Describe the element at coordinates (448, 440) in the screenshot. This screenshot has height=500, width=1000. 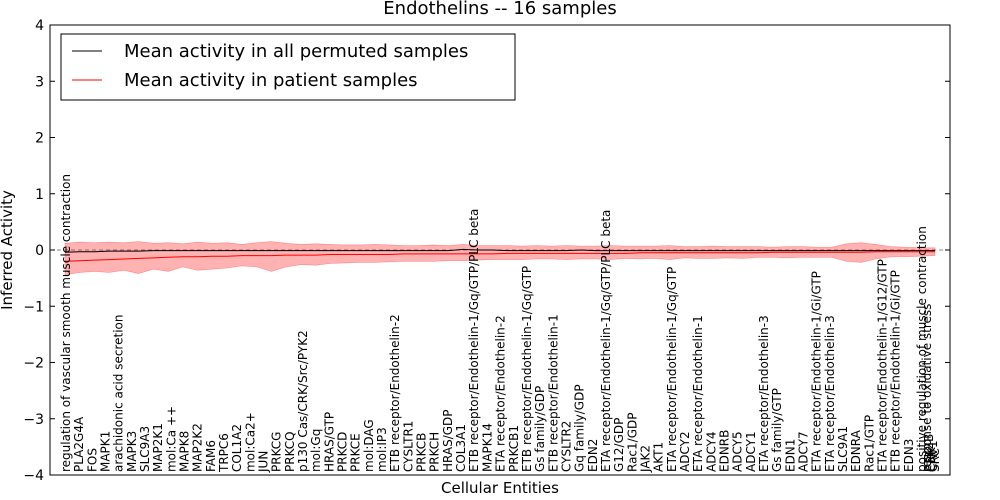
I see `entity-label: HRAS/GDP` at that location.